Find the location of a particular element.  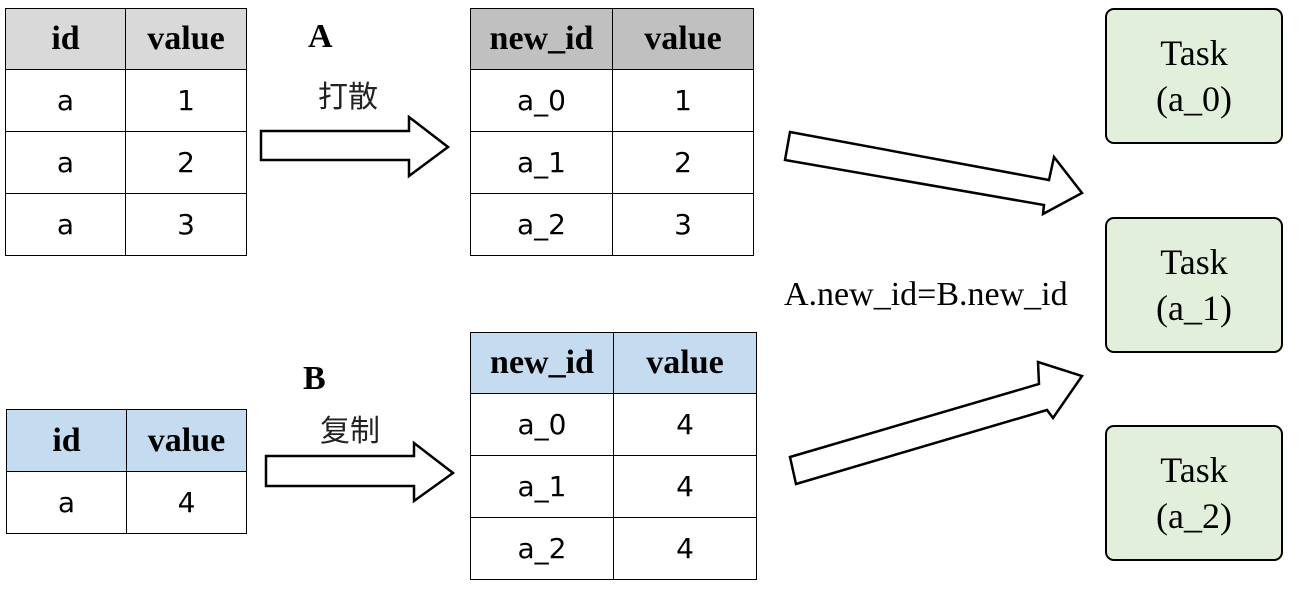

arrow-right-a is located at coordinates (355, 146).